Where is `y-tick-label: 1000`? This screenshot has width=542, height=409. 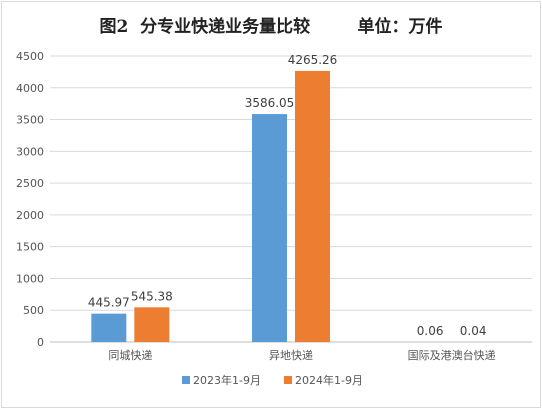 y-tick-label: 1000 is located at coordinates (30, 278).